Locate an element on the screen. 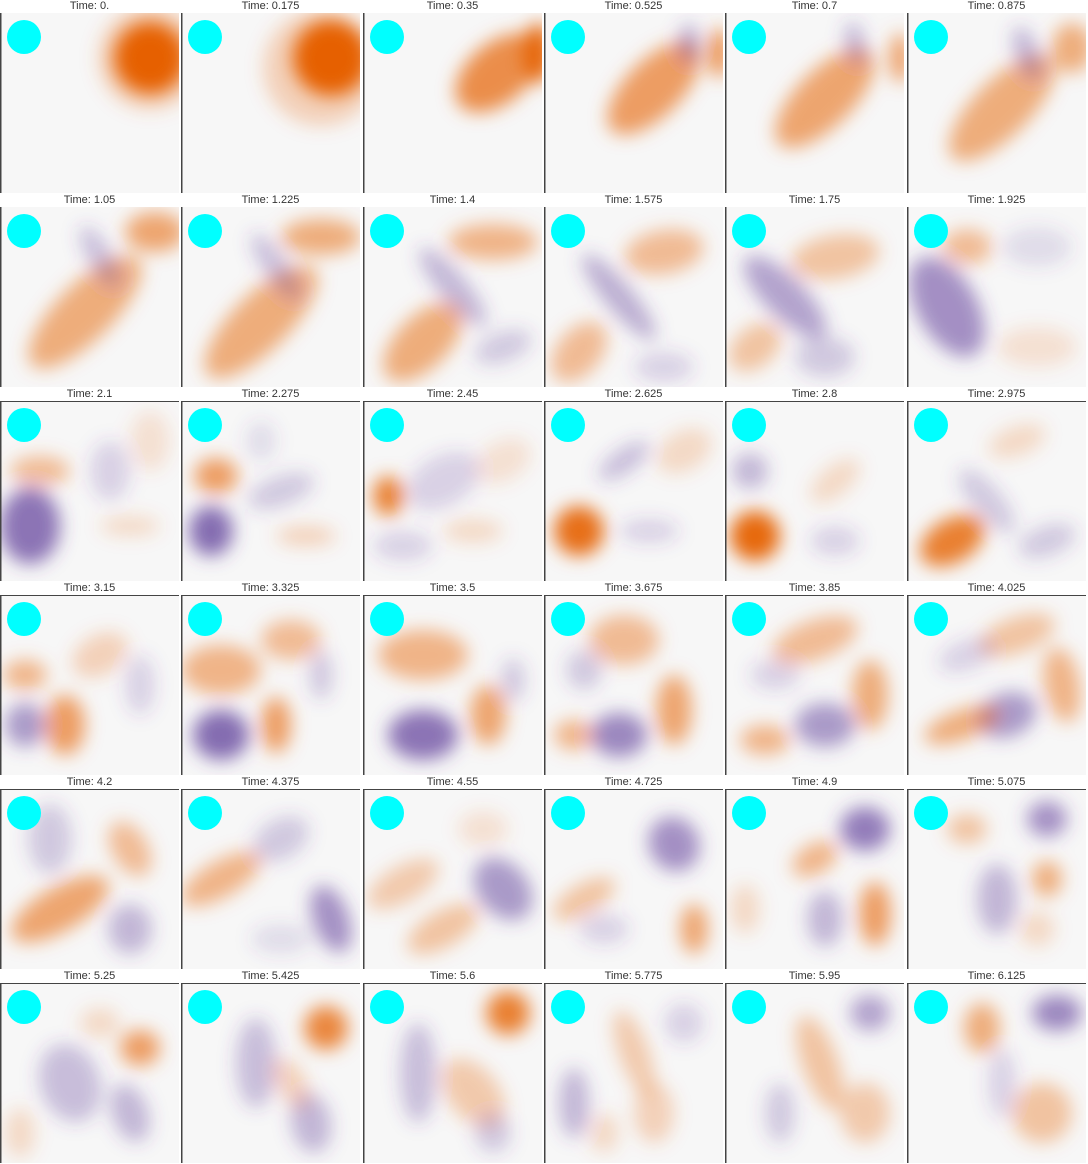 The width and height of the screenshot is (1088, 1164). frame-title: Time: 2.275 is located at coordinates (270, 394).